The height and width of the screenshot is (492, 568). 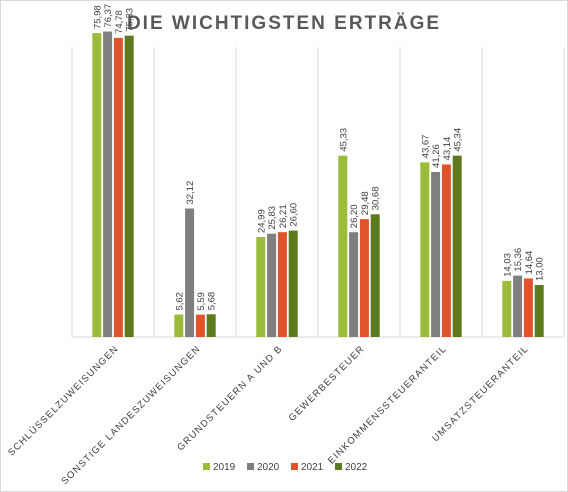 I want to click on legend-label: 2022, so click(x=356, y=467).